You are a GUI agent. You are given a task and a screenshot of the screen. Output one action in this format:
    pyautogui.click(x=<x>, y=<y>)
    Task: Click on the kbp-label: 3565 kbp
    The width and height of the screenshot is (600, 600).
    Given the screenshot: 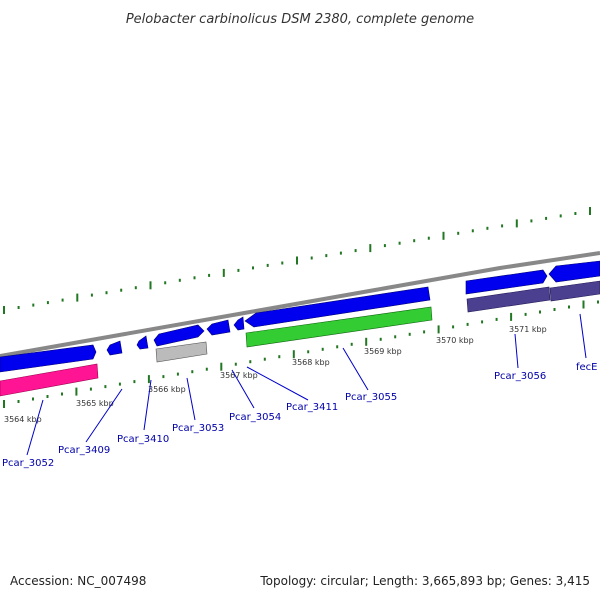 What is the action you would take?
    pyautogui.click(x=95, y=403)
    